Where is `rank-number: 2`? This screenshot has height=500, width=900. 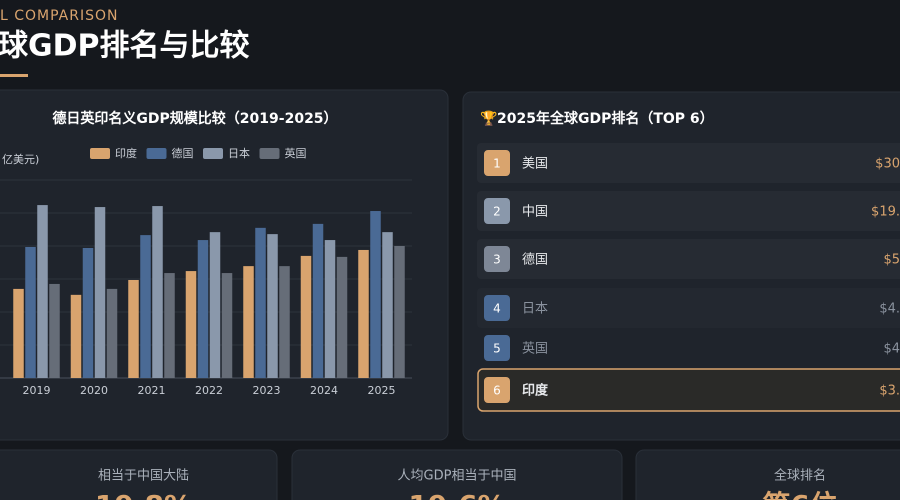
rank-number: 2 is located at coordinates (497, 212).